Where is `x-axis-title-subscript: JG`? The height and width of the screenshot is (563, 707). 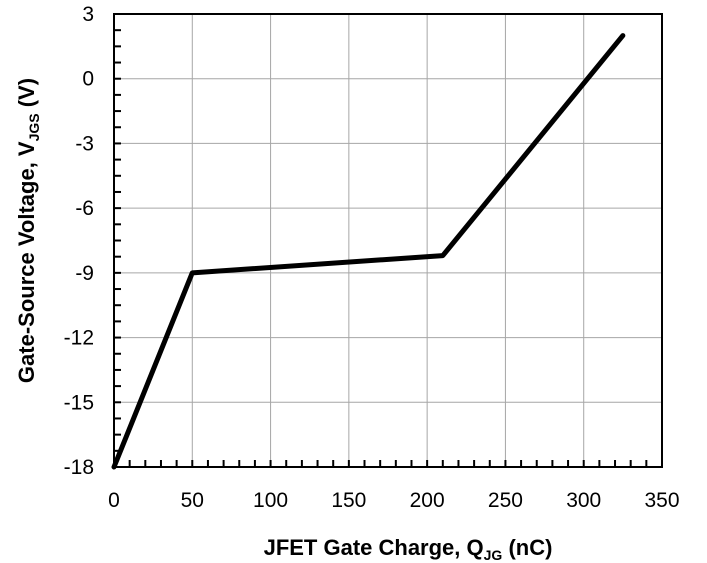 x-axis-title-subscript: JG is located at coordinates (493, 555).